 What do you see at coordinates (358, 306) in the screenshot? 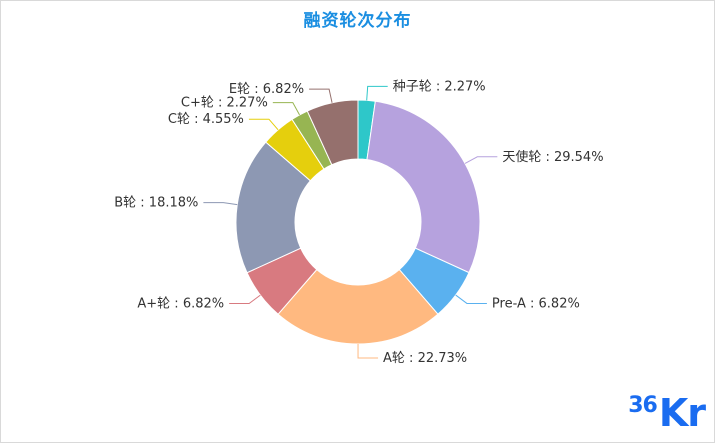
I see `slice-a` at bounding box center [358, 306].